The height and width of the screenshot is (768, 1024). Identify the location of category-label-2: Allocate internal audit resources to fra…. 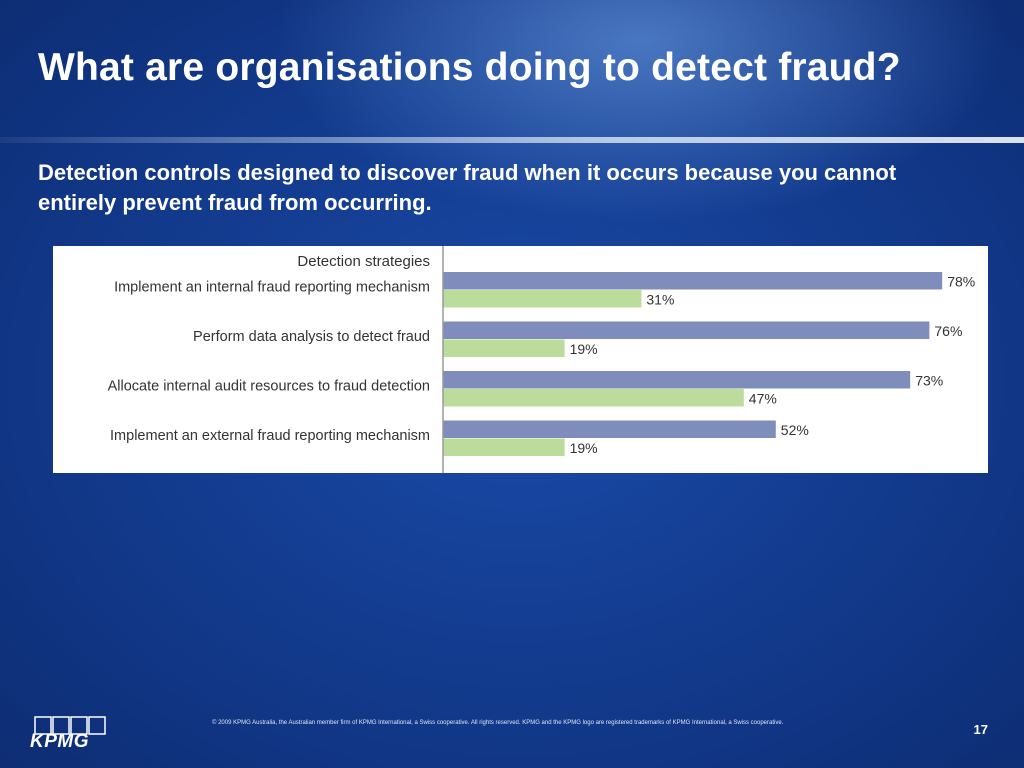
(269, 387).